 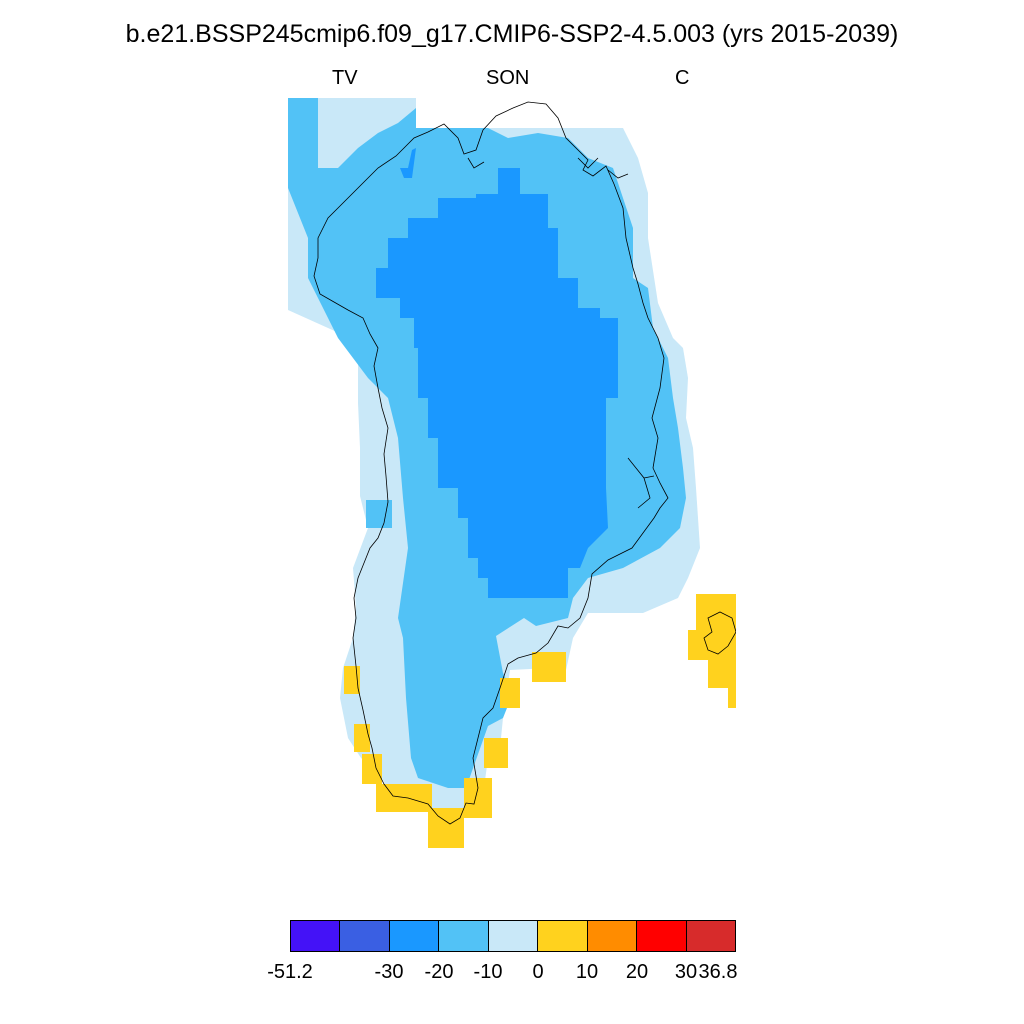 I want to click on variable-label: TV, so click(x=345, y=78).